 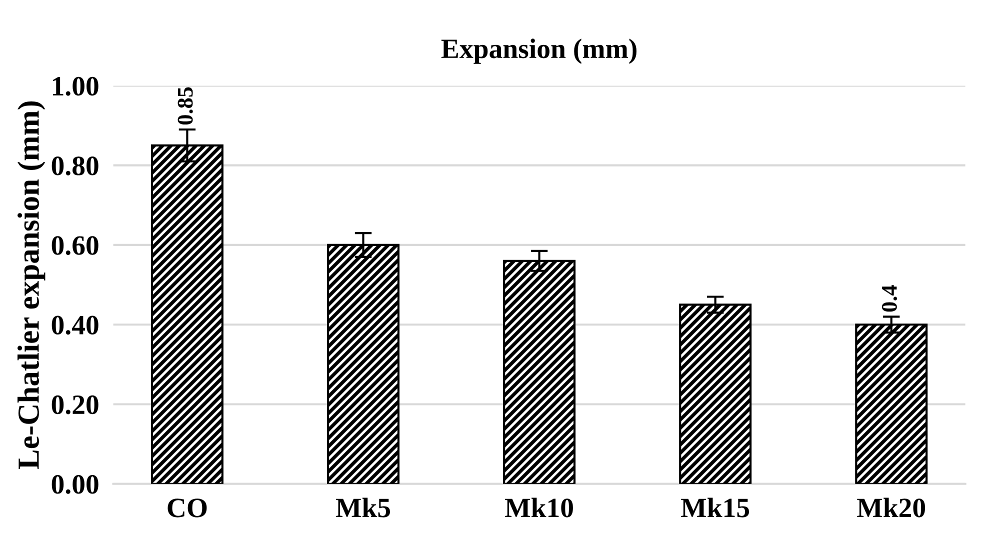 I want to click on x-tick-label: CO, so click(x=187, y=508).